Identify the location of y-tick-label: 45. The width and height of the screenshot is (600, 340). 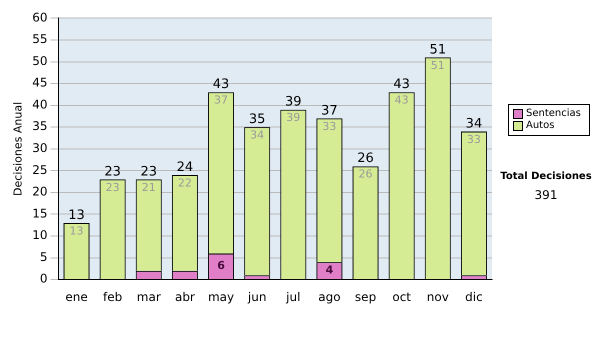
(40, 83).